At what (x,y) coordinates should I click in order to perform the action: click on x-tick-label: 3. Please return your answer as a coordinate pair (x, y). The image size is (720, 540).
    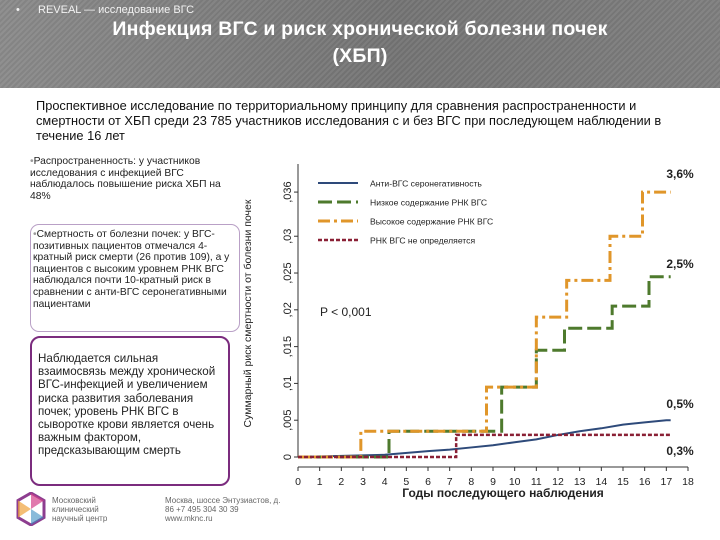
    Looking at the image, I should click on (363, 482).